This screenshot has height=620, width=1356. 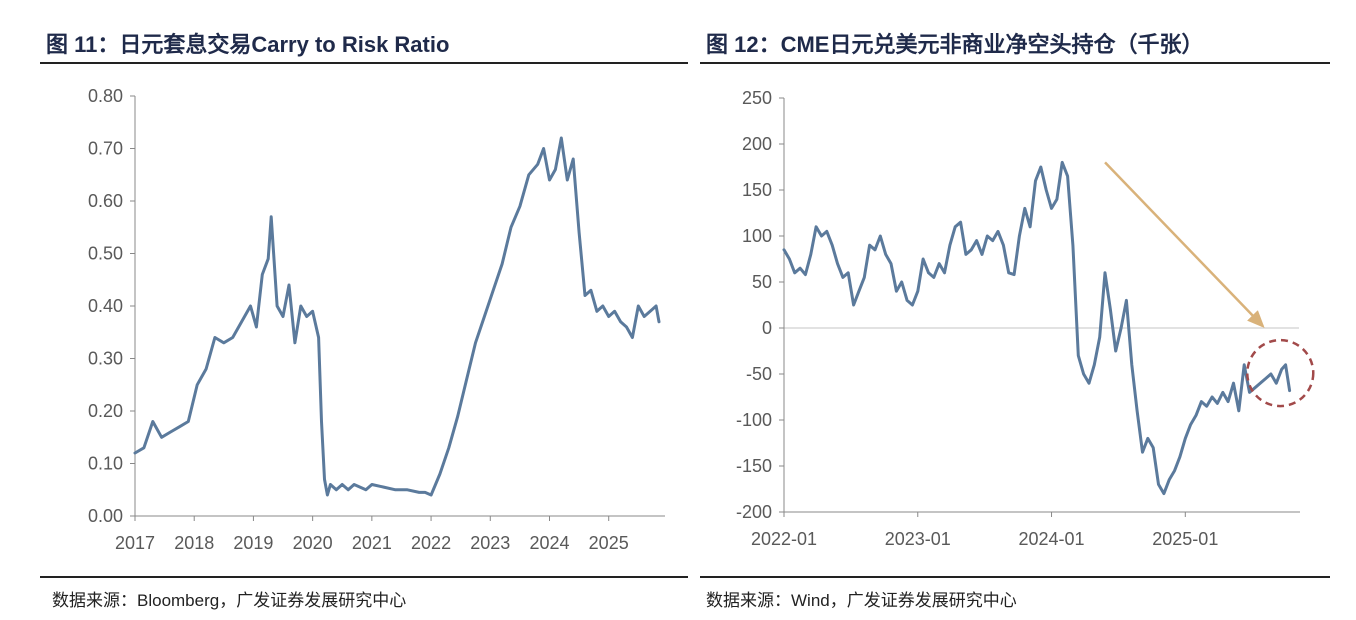 I want to click on fig11-y-tick-label: 0.30, so click(x=105, y=359).